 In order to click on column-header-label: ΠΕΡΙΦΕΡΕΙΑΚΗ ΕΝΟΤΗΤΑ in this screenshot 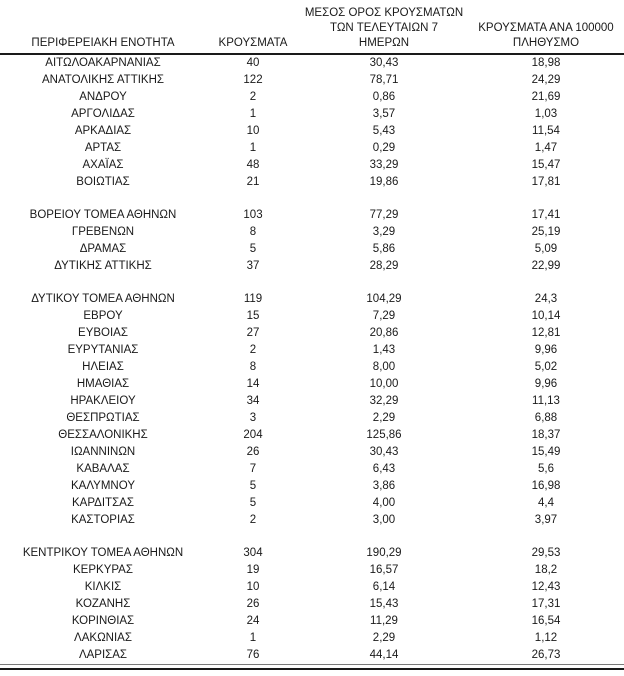, I will do `click(103, 43)`.